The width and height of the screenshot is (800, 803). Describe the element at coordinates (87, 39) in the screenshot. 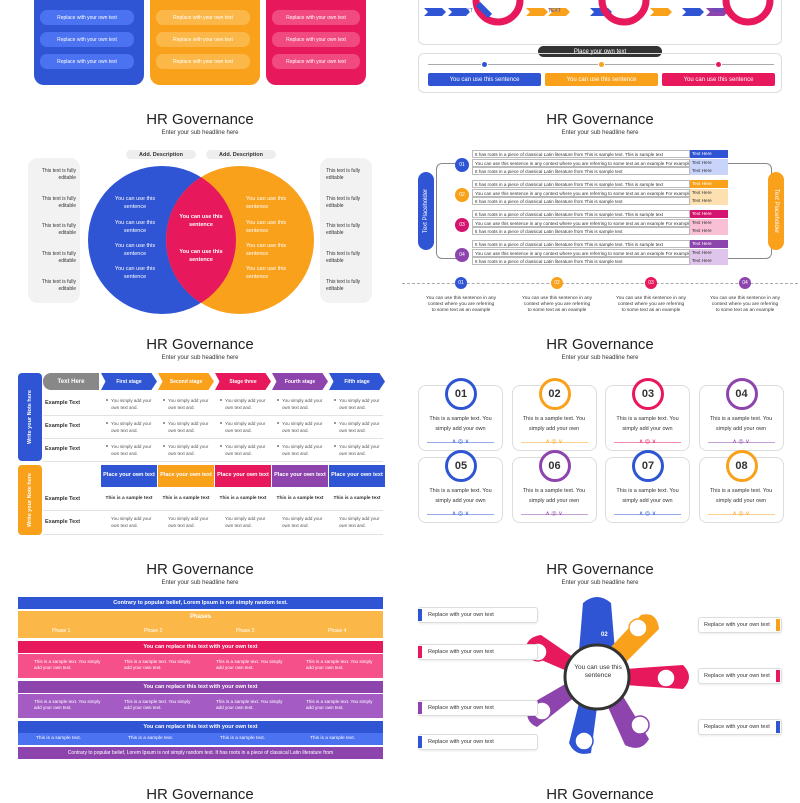

I see `blue-pill-2: Replace with your own text` at that location.